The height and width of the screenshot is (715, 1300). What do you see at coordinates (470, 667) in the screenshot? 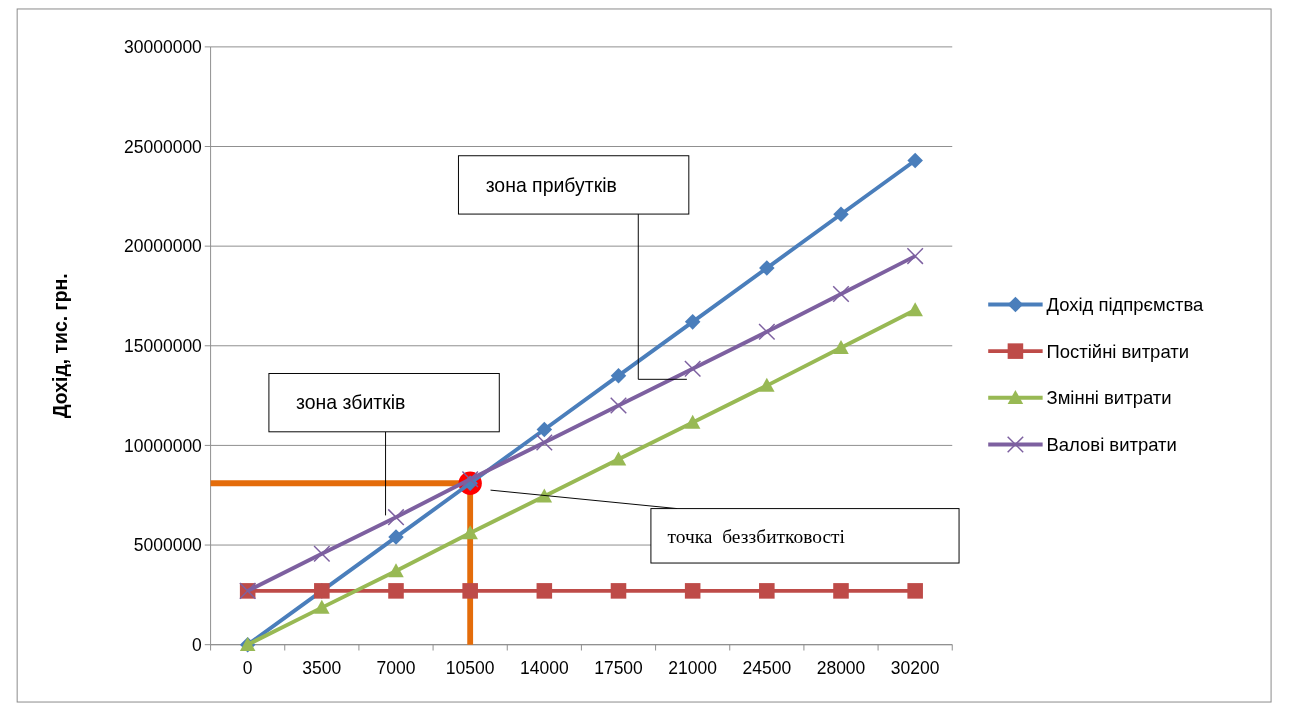
I see `x-tick-label: 10500` at bounding box center [470, 667].